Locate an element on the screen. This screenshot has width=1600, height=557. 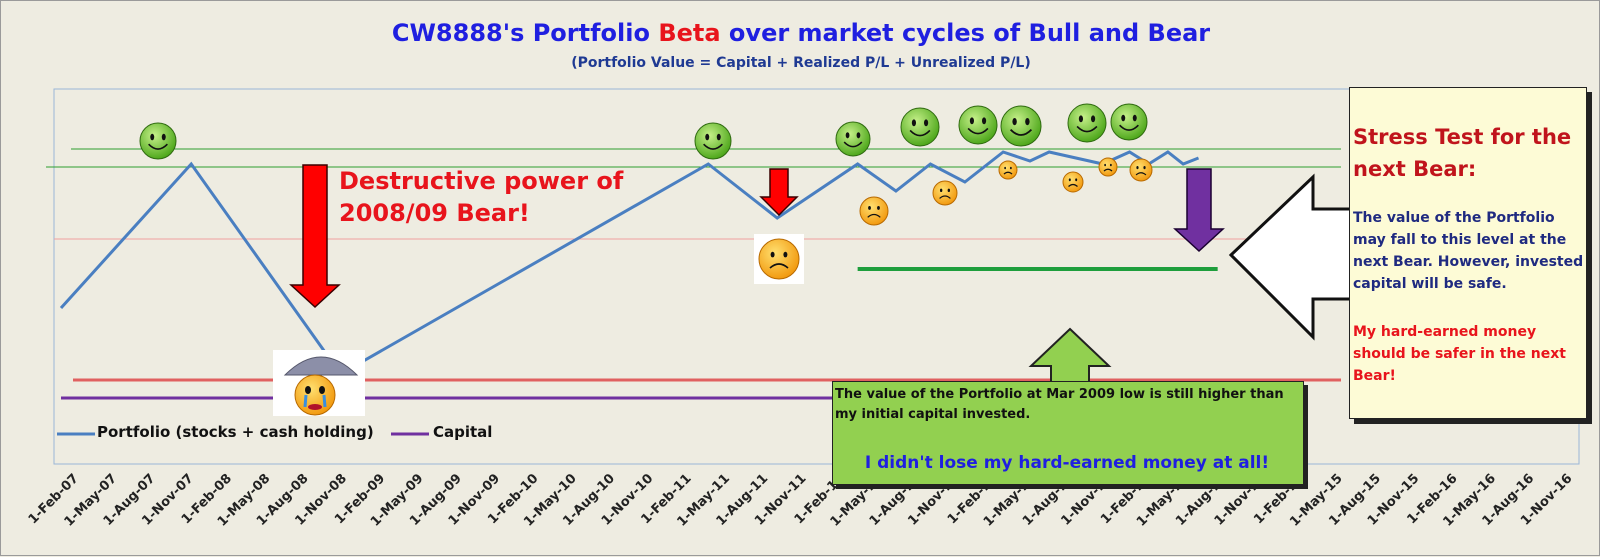
title-part-2: over market cycles of Bull and Bear is located at coordinates (965, 33).